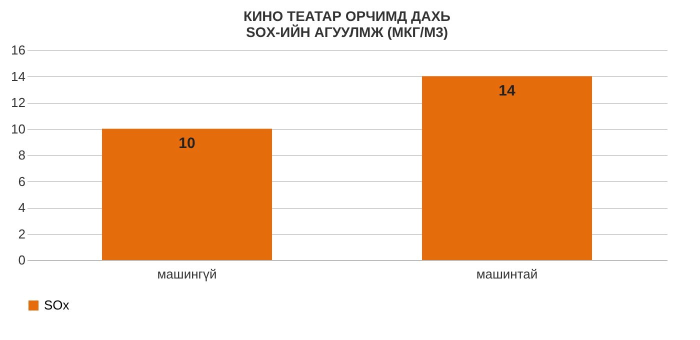 Image resolution: width=700 pixels, height=340 pixels. I want to click on chart-title: КИНО ТЕАТАР ОРЧИМД ДАХЬ SOX-ИЙН АГУУЛМЖ (МКГ/М3), so click(347, 24).